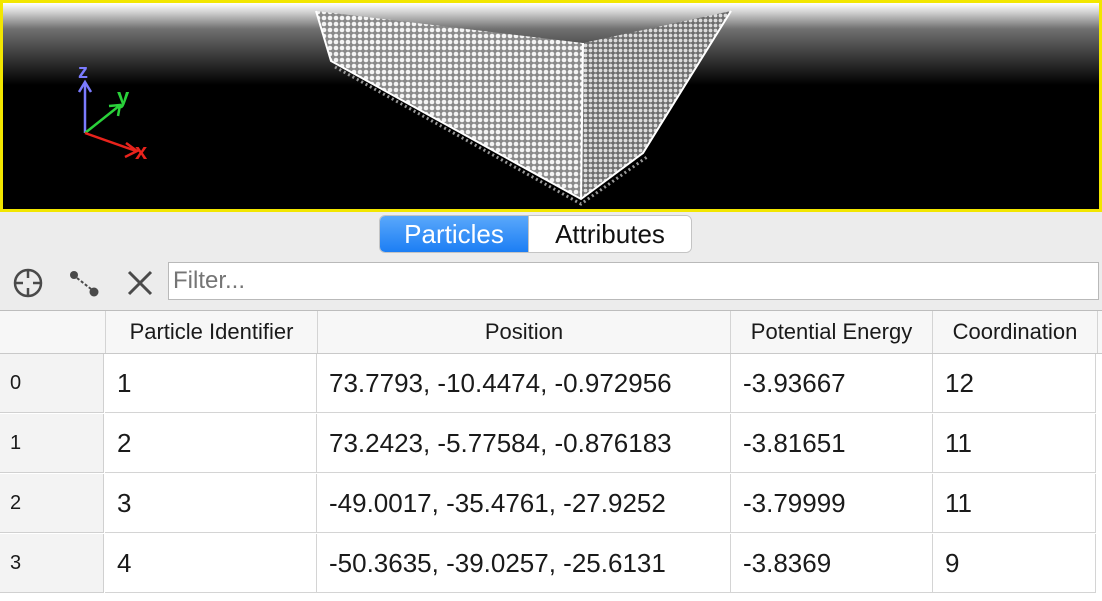 The image size is (1102, 601). What do you see at coordinates (52, 443) in the screenshot?
I see `row-index: 1` at bounding box center [52, 443].